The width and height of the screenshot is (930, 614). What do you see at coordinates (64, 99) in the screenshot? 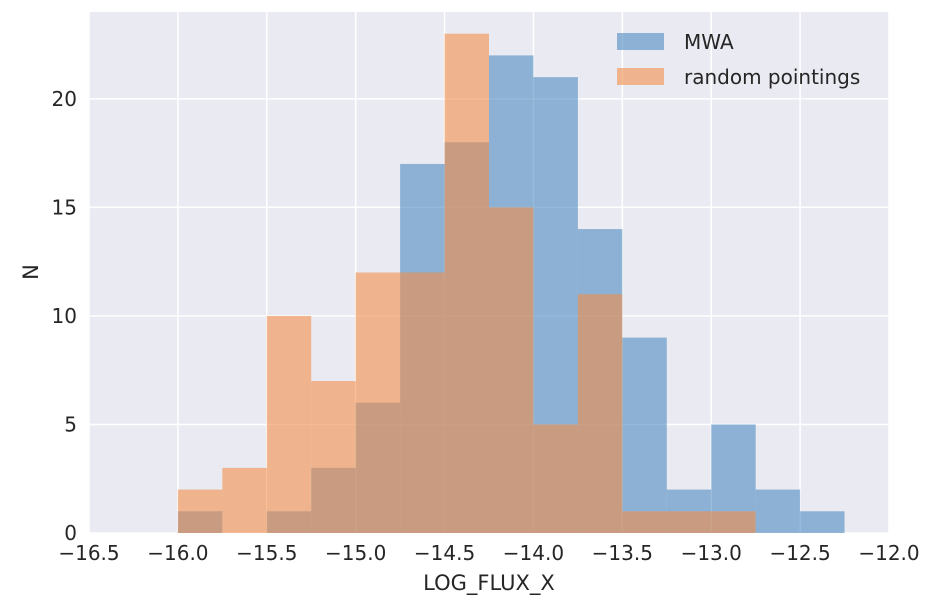
I see `y-tick-label: 20` at bounding box center [64, 99].